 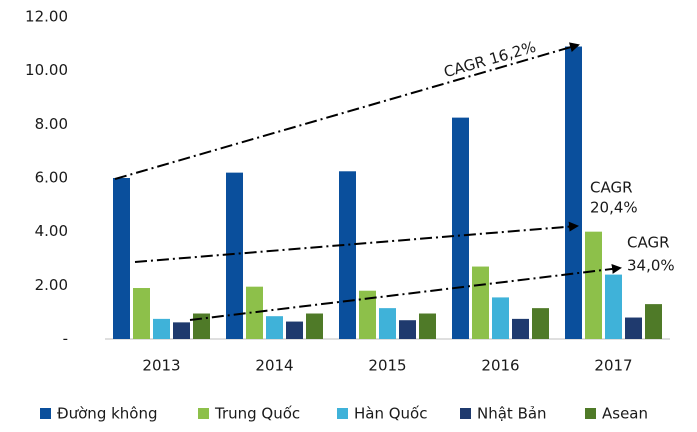 What do you see at coordinates (161, 366) in the screenshot?
I see `x-tick-label: 2013` at bounding box center [161, 366].